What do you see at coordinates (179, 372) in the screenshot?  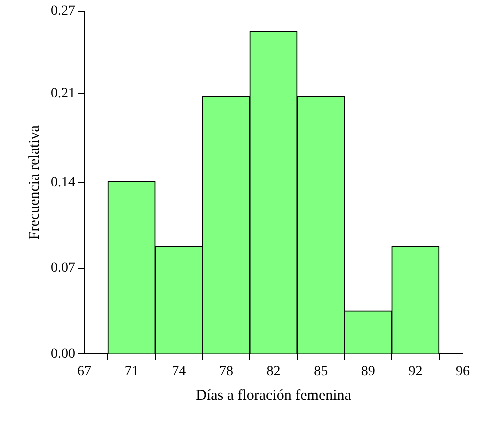 I see `x-tick-label: 74` at bounding box center [179, 372].